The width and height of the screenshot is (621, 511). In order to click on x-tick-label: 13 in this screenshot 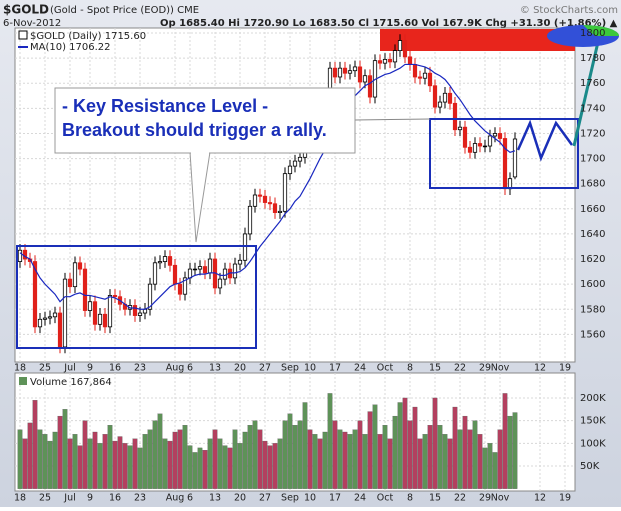, I will do `click(215, 368)`.